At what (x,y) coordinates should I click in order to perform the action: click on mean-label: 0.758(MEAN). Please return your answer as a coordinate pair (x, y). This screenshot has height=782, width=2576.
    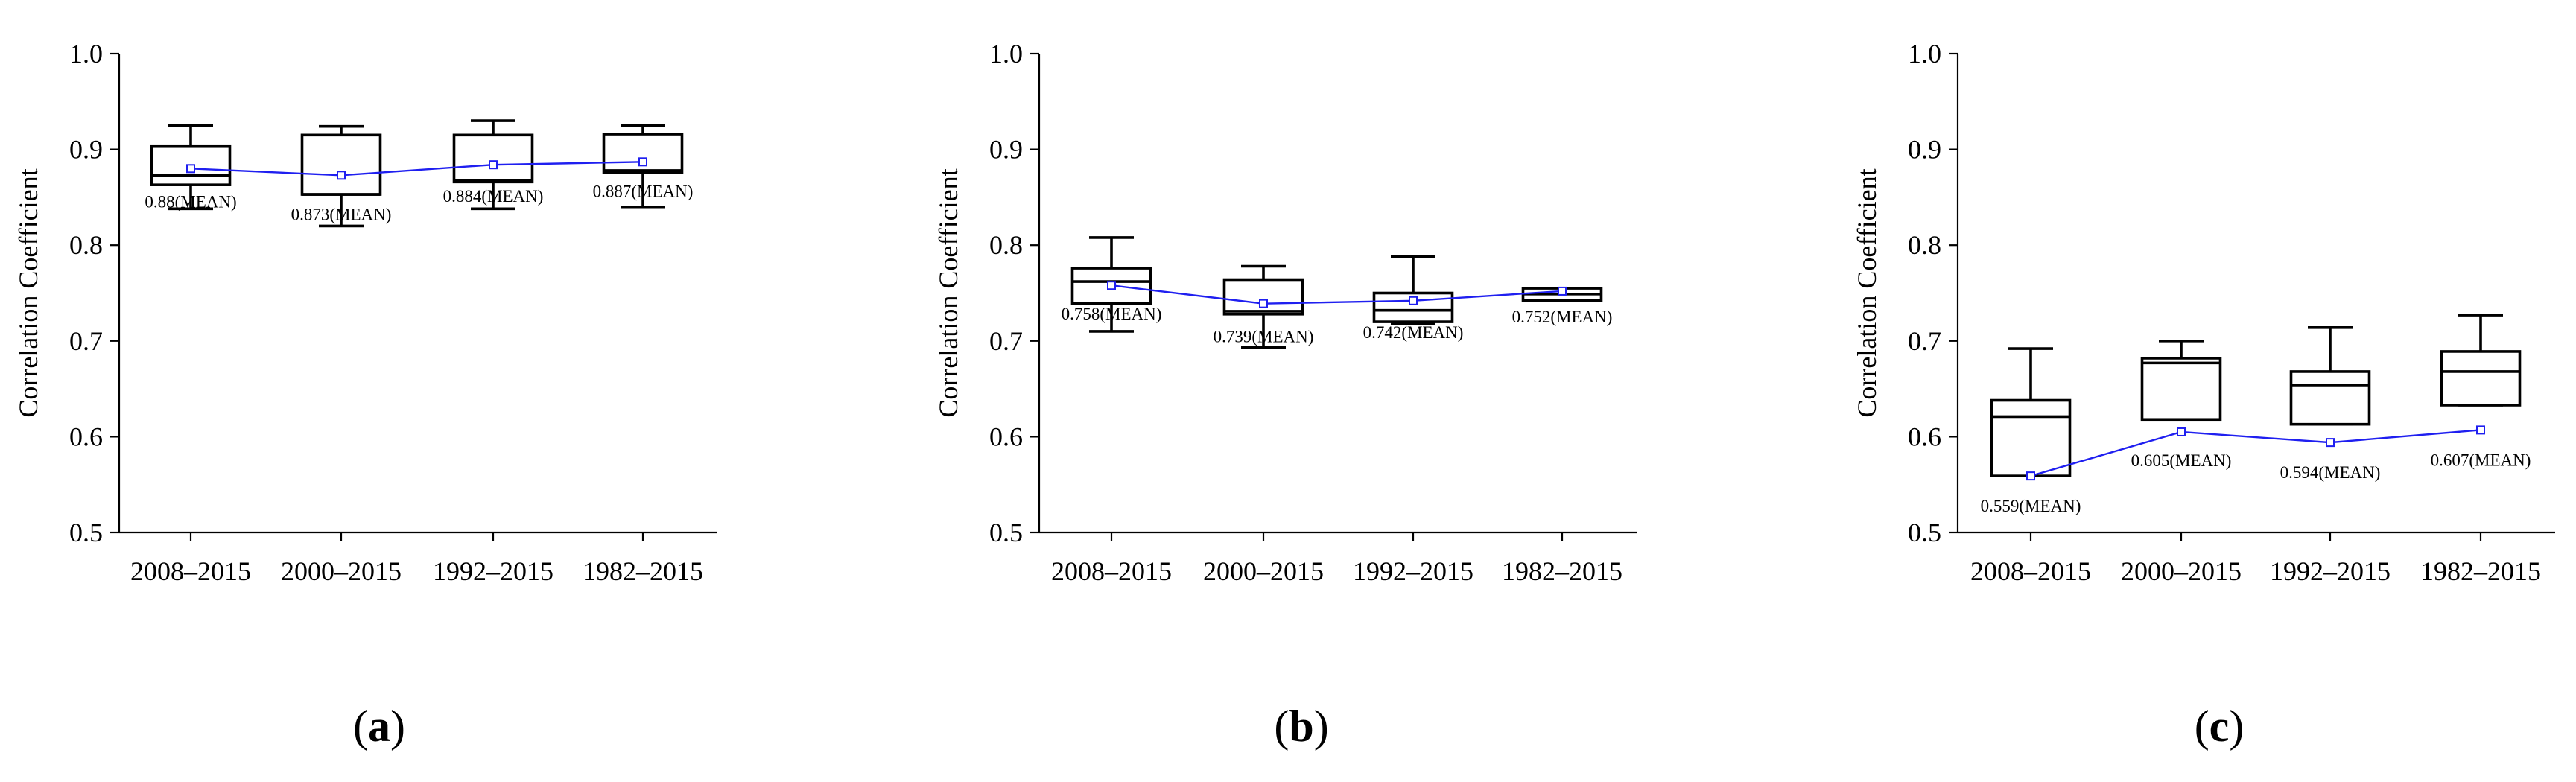
    Looking at the image, I should click on (1112, 314).